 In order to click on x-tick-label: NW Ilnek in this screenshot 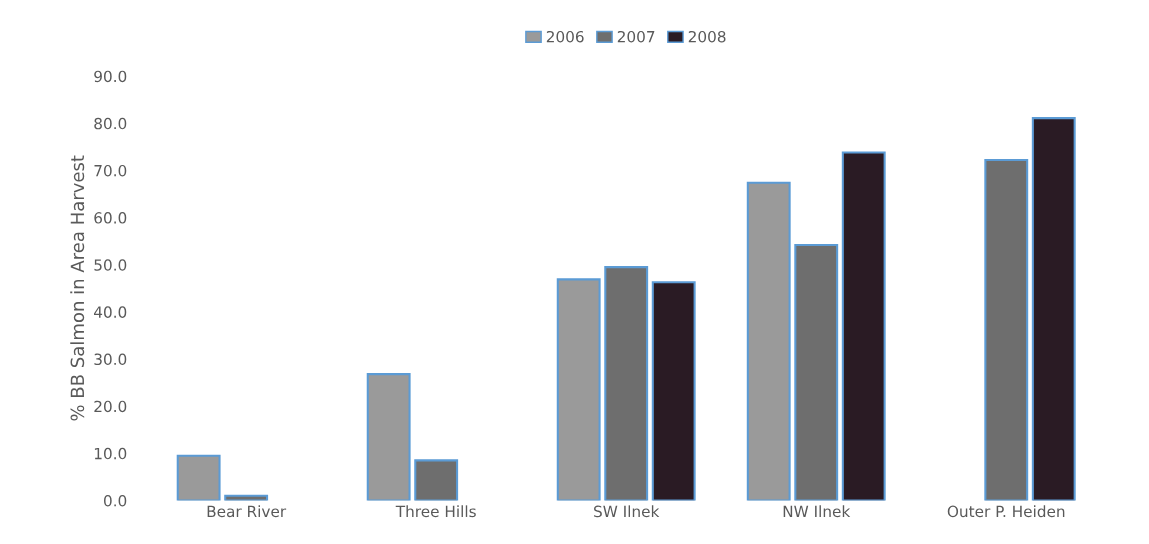, I will do `click(817, 511)`.